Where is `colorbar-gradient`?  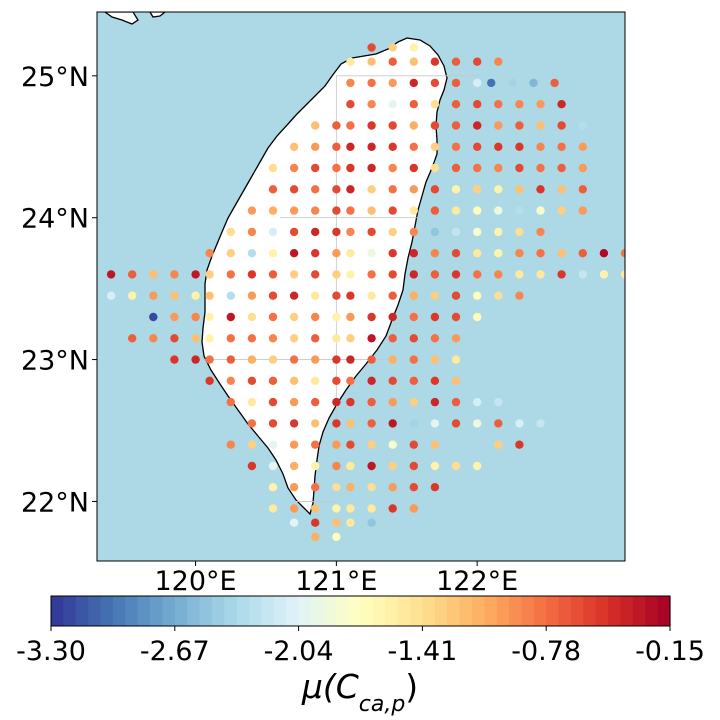 colorbar-gradient is located at coordinates (361, 611).